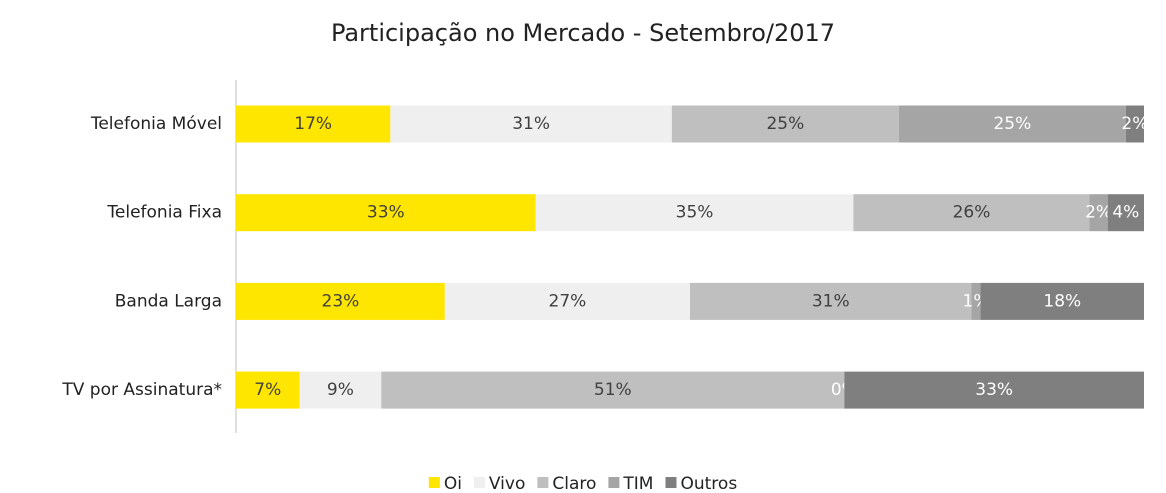  Describe the element at coordinates (453, 483) in the screenshot. I see `legend-label: Oi` at that location.